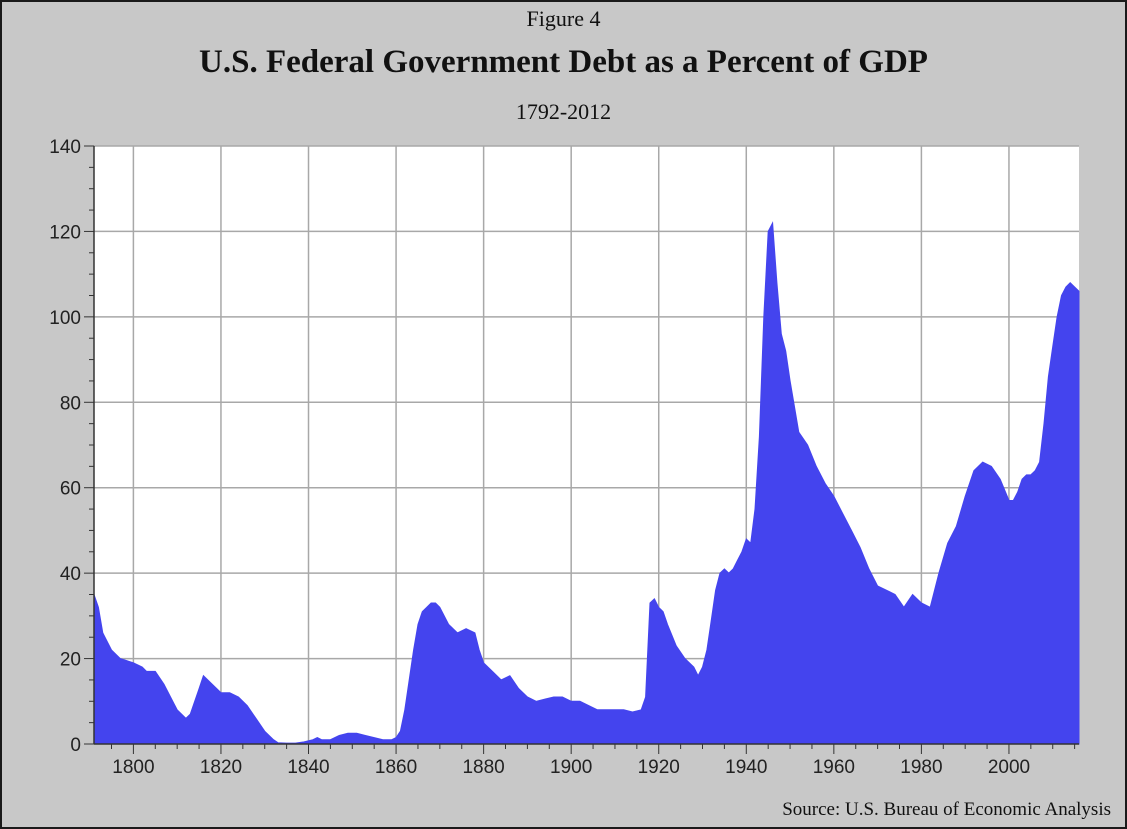 The height and width of the screenshot is (829, 1127). Describe the element at coordinates (946, 809) in the screenshot. I see `source-note: Source: U.S. Bureau of Economic Analysis` at that location.